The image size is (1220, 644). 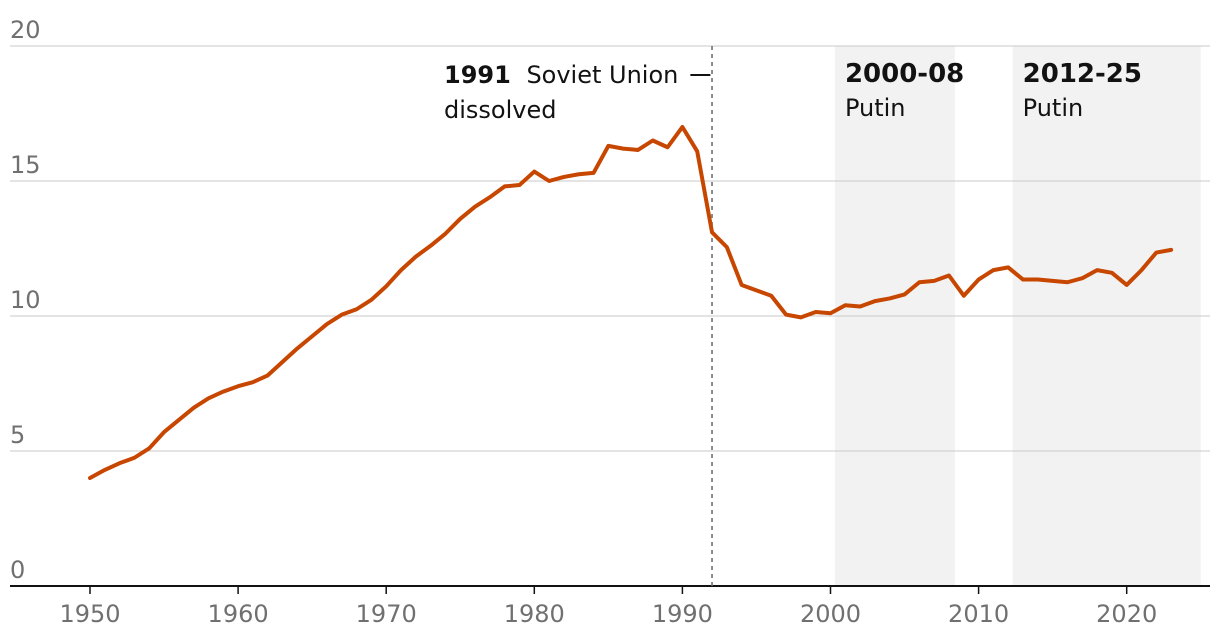 I want to click on y-tick-label-10: 10, so click(x=25, y=300).